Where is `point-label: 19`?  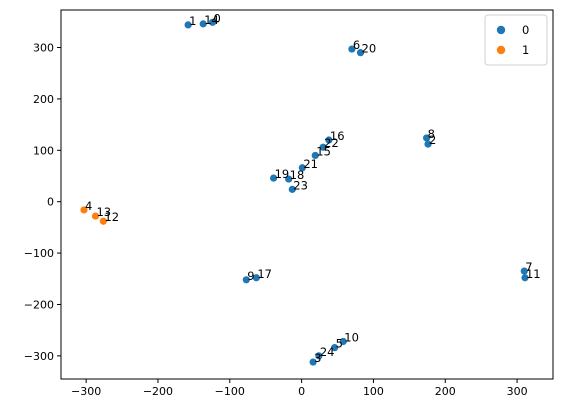 point-label: 19 is located at coordinates (282, 174).